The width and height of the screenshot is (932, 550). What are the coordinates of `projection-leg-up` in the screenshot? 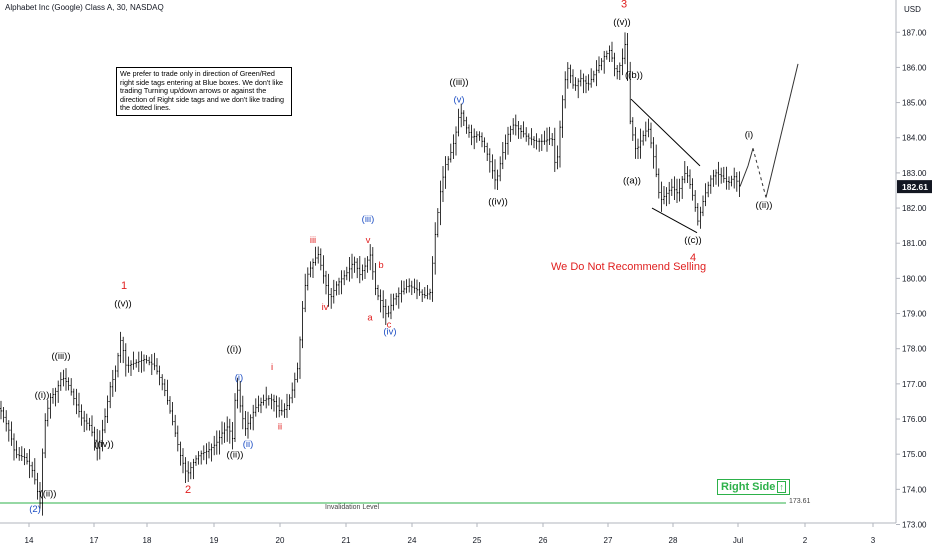 It's located at (746, 167).